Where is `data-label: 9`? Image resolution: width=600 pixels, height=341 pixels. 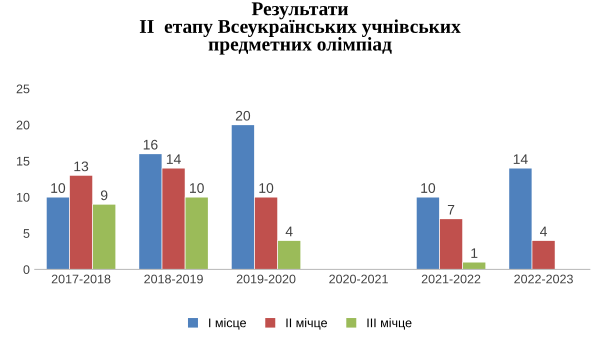
data-label: 9 is located at coordinates (104, 195).